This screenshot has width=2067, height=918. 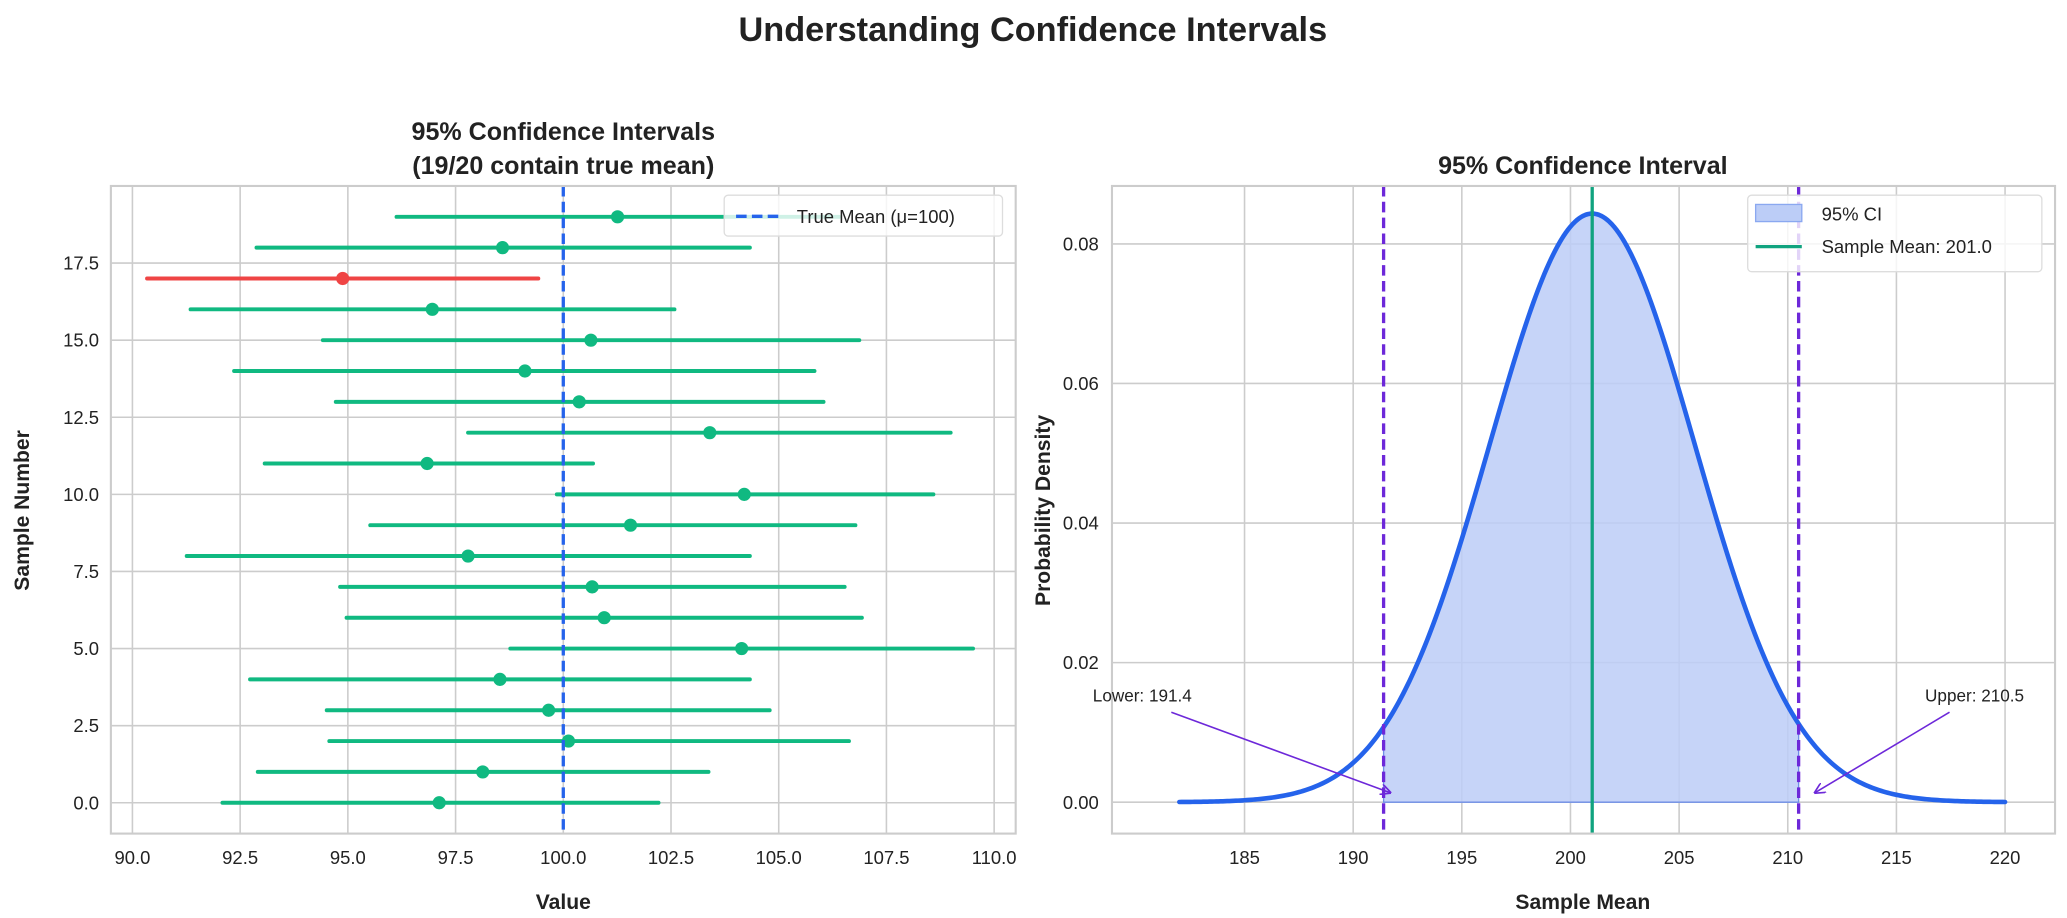 I want to click on lower-annotation: Lower: 191.4, so click(x=1142, y=696).